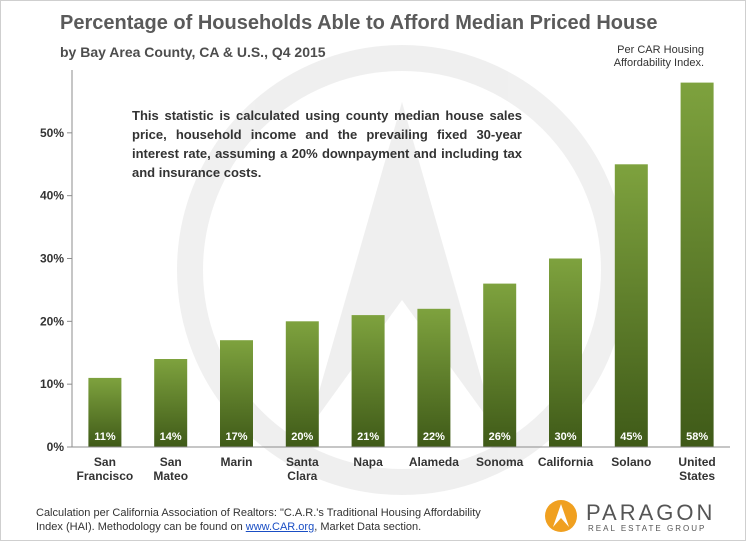 The width and height of the screenshot is (746, 541). What do you see at coordinates (52, 384) in the screenshot?
I see `y-tick-label: 10%` at bounding box center [52, 384].